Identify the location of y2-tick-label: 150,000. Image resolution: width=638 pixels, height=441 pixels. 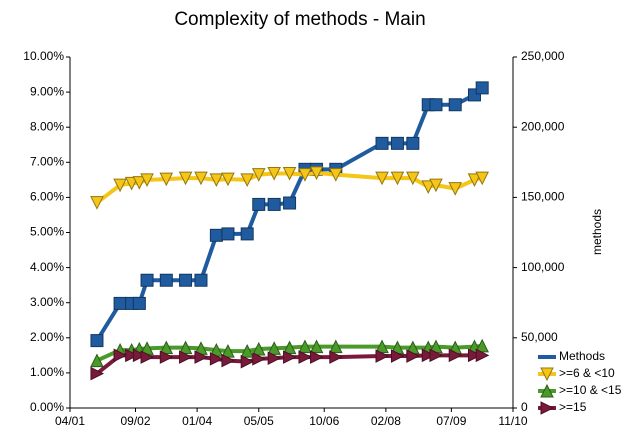
(543, 197).